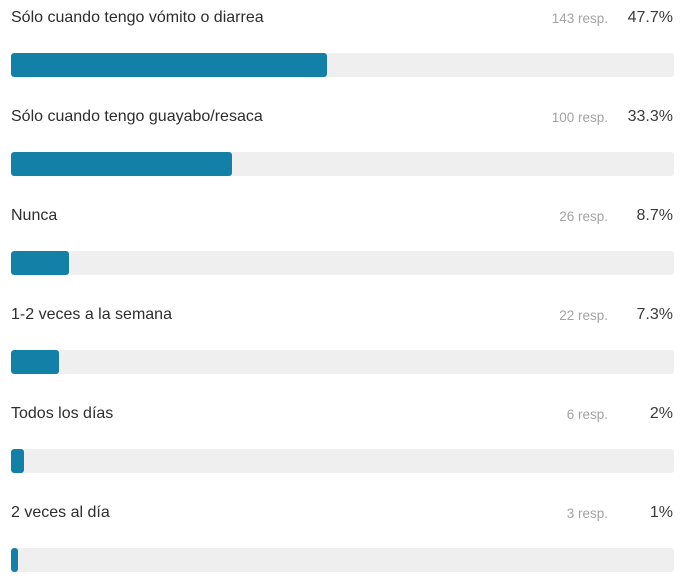 This screenshot has height=585, width=680. Describe the element at coordinates (583, 216) in the screenshot. I see `response-count: 26 resp.` at that location.